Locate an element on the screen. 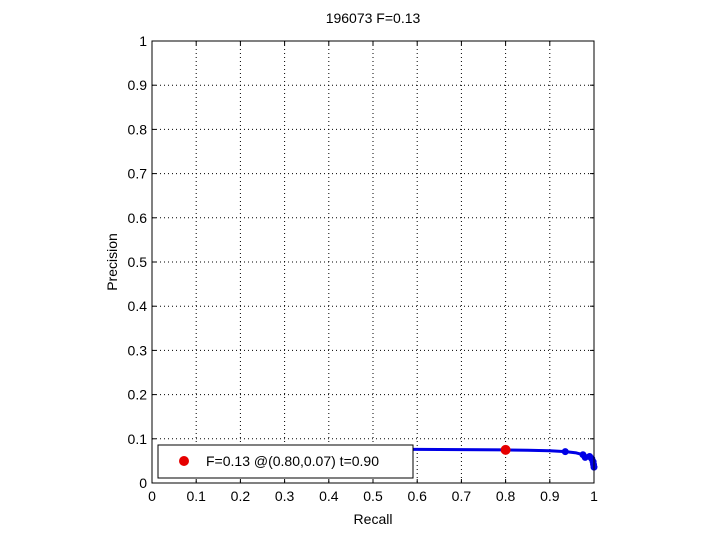 This screenshot has width=720, height=540. y-tick-label-6: 0.6 is located at coordinates (138, 218).